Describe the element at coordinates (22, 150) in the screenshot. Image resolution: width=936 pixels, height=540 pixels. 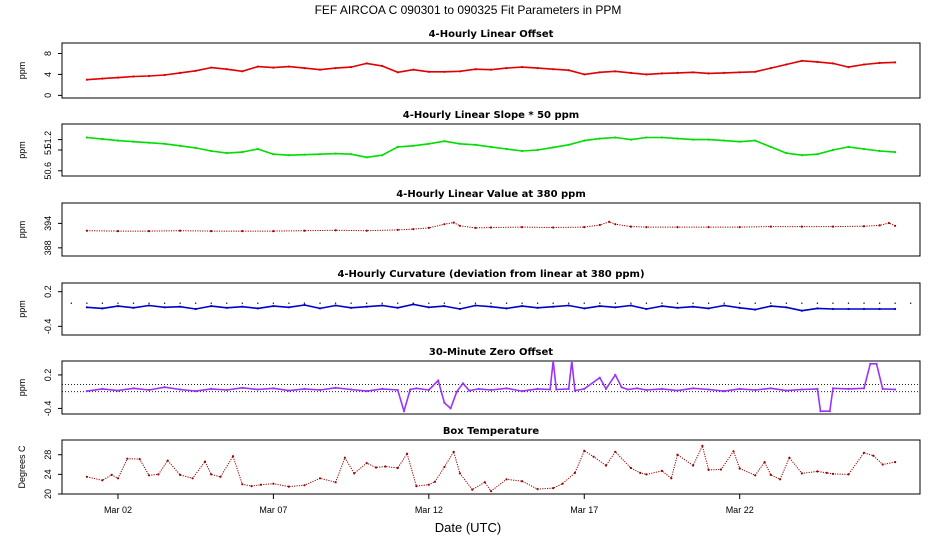
I see `y-axis-label: ppm` at that location.